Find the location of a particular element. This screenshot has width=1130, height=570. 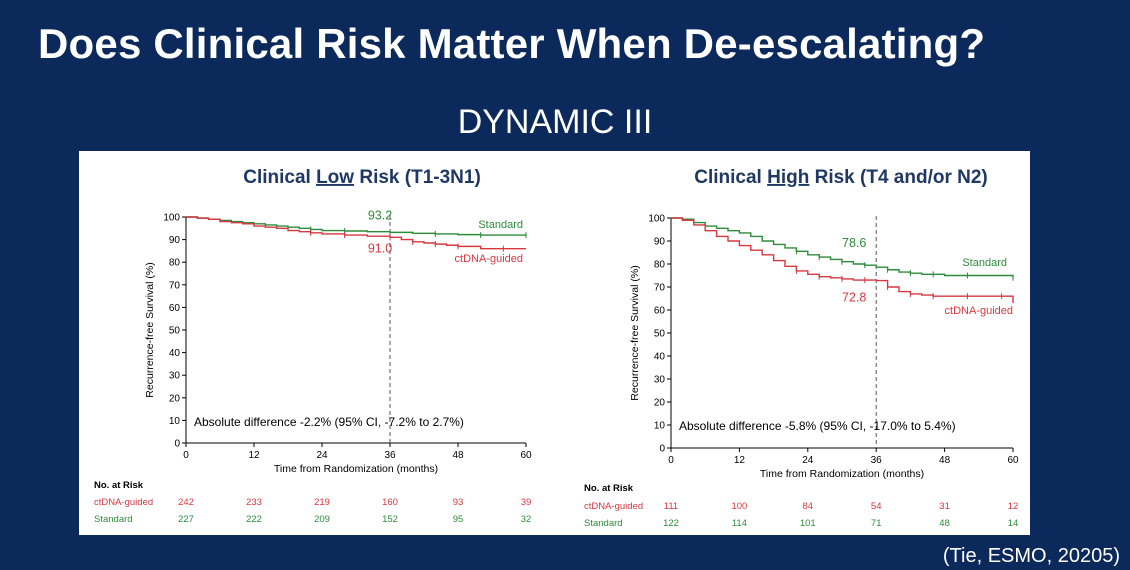

chart1-x-tick-label: 24 is located at coordinates (322, 455).